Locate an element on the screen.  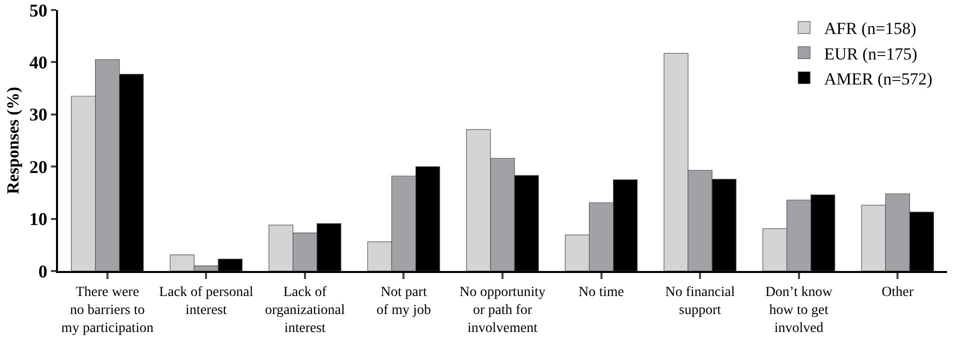
y-tick-label: 10 is located at coordinates (38, 219).